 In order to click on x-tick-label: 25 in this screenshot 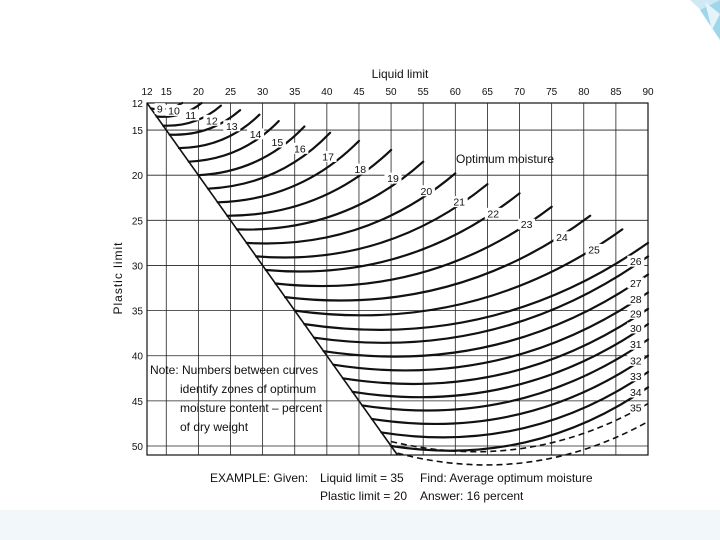, I will do `click(231, 92)`.